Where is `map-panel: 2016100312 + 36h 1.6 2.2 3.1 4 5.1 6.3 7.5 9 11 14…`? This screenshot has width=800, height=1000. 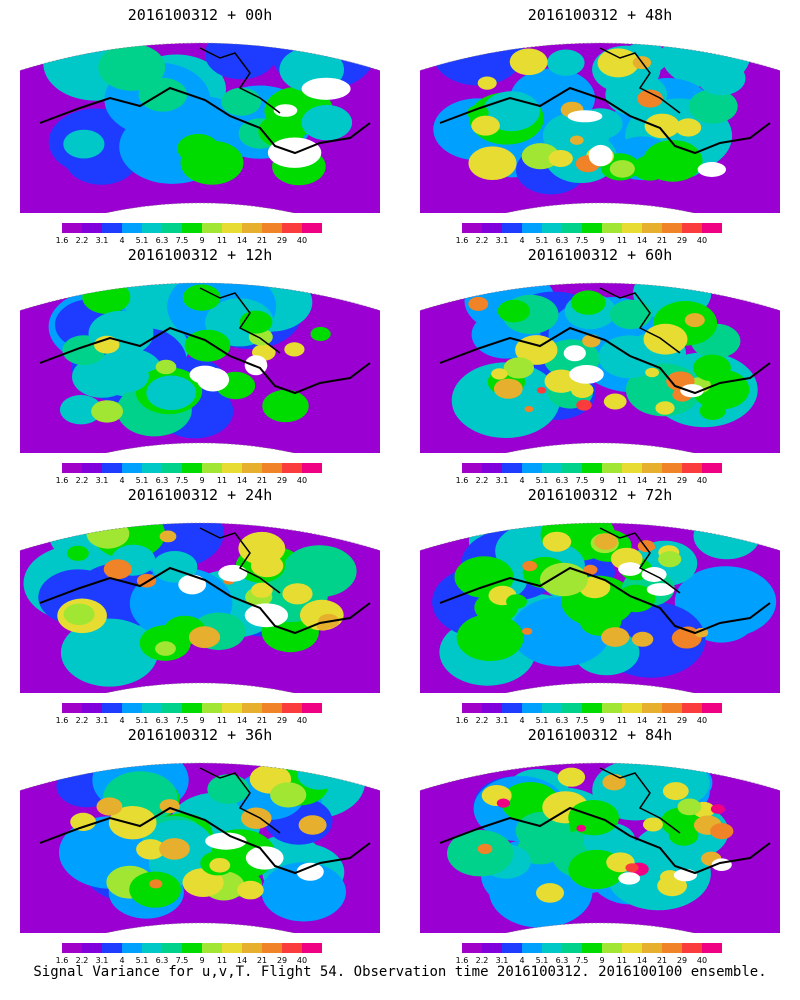 map-panel: 2016100312 + 36h 1.6 2.2 3.1 4 5.1 6.3 7.5 9 11 14… is located at coordinates (200, 842).